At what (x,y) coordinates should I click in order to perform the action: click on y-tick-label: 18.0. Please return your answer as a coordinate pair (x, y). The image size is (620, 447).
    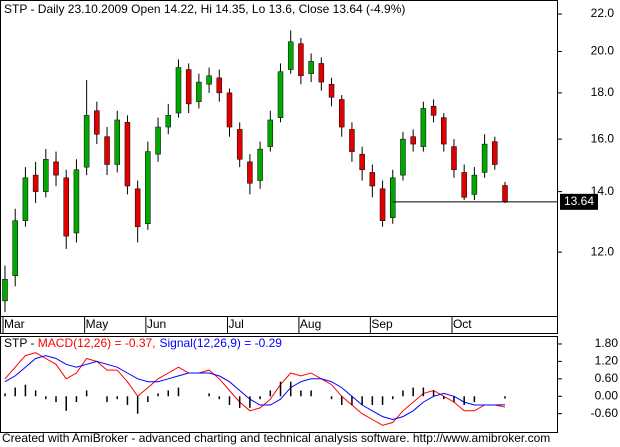
    Looking at the image, I should click on (603, 92).